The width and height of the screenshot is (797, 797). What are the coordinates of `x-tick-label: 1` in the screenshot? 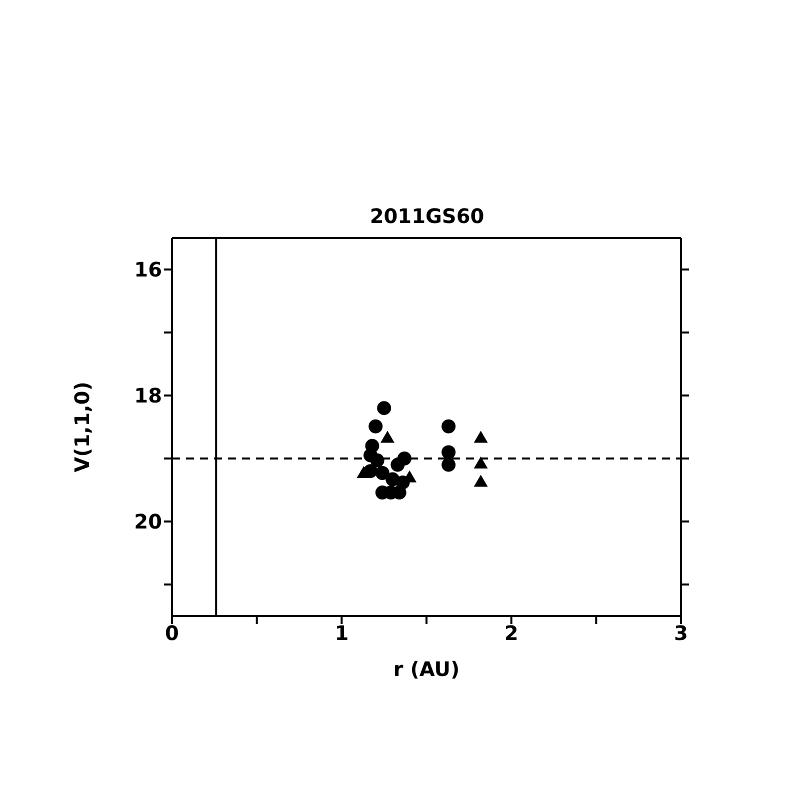 It's located at (341, 633).